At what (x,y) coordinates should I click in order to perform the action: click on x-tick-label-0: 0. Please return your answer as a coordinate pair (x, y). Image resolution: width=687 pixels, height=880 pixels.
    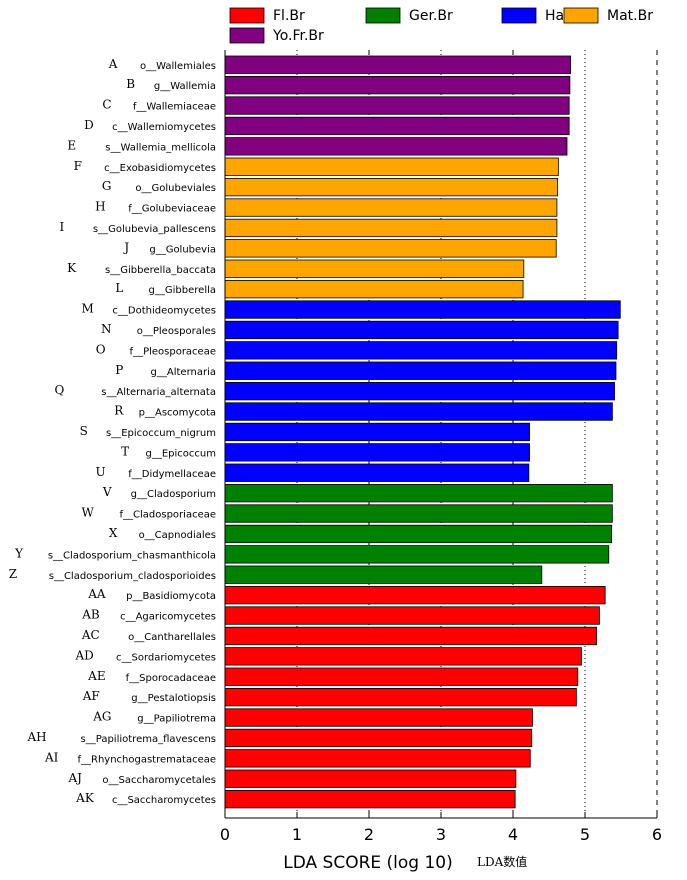
    Looking at the image, I should click on (225, 834).